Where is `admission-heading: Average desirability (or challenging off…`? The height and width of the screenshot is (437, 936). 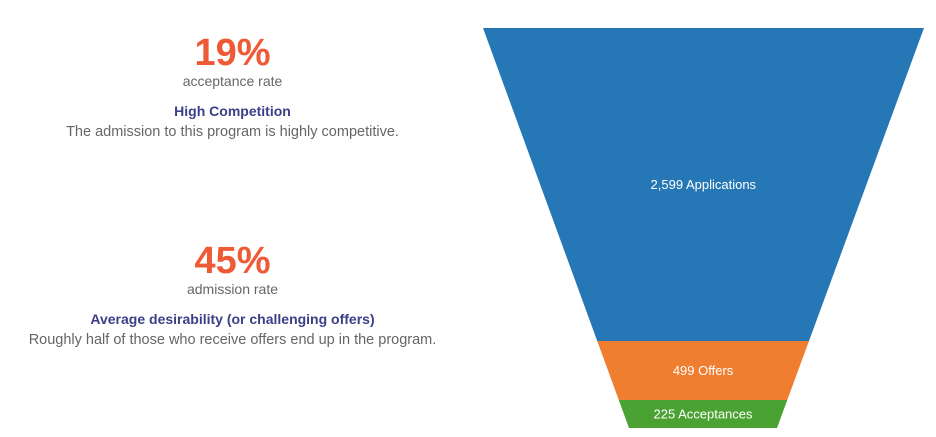
admission-heading: Average desirability (or challenging off… is located at coordinates (232, 319).